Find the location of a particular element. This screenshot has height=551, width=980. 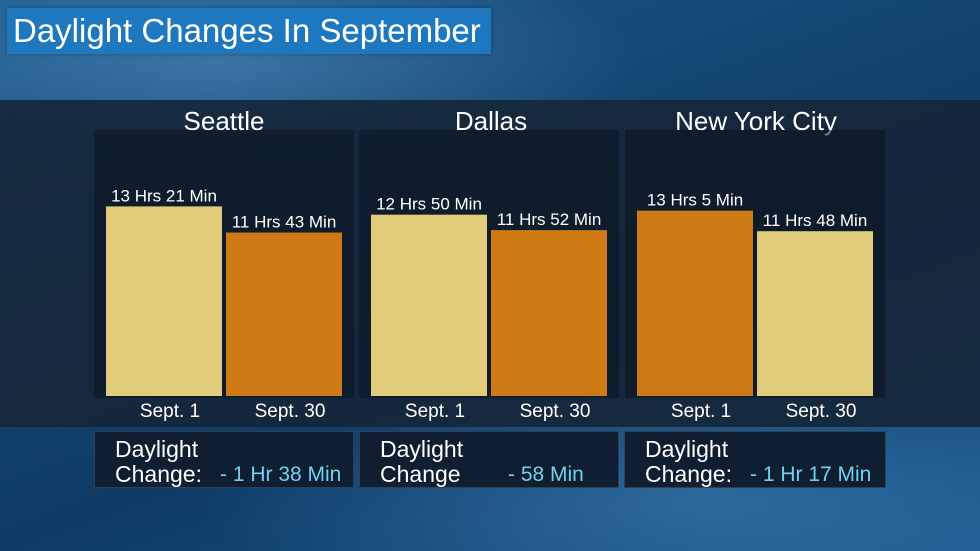

value-label-dallas-0: 12 Hrs 50 Min is located at coordinates (429, 204).